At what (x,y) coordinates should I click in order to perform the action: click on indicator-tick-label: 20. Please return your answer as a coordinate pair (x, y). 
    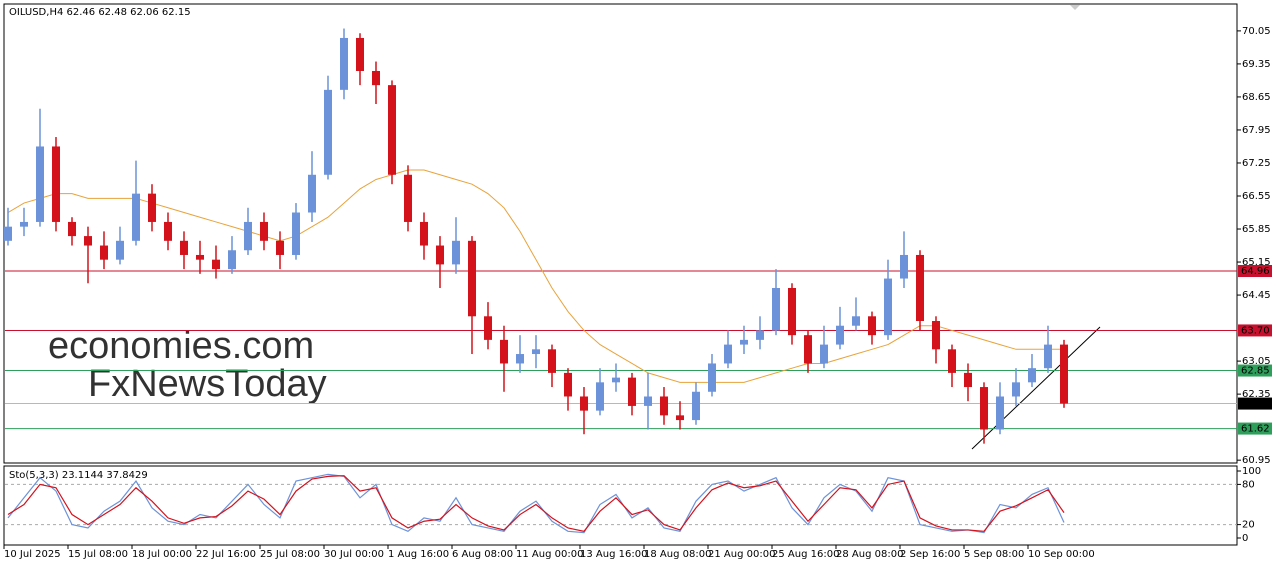
    Looking at the image, I should click on (1248, 525).